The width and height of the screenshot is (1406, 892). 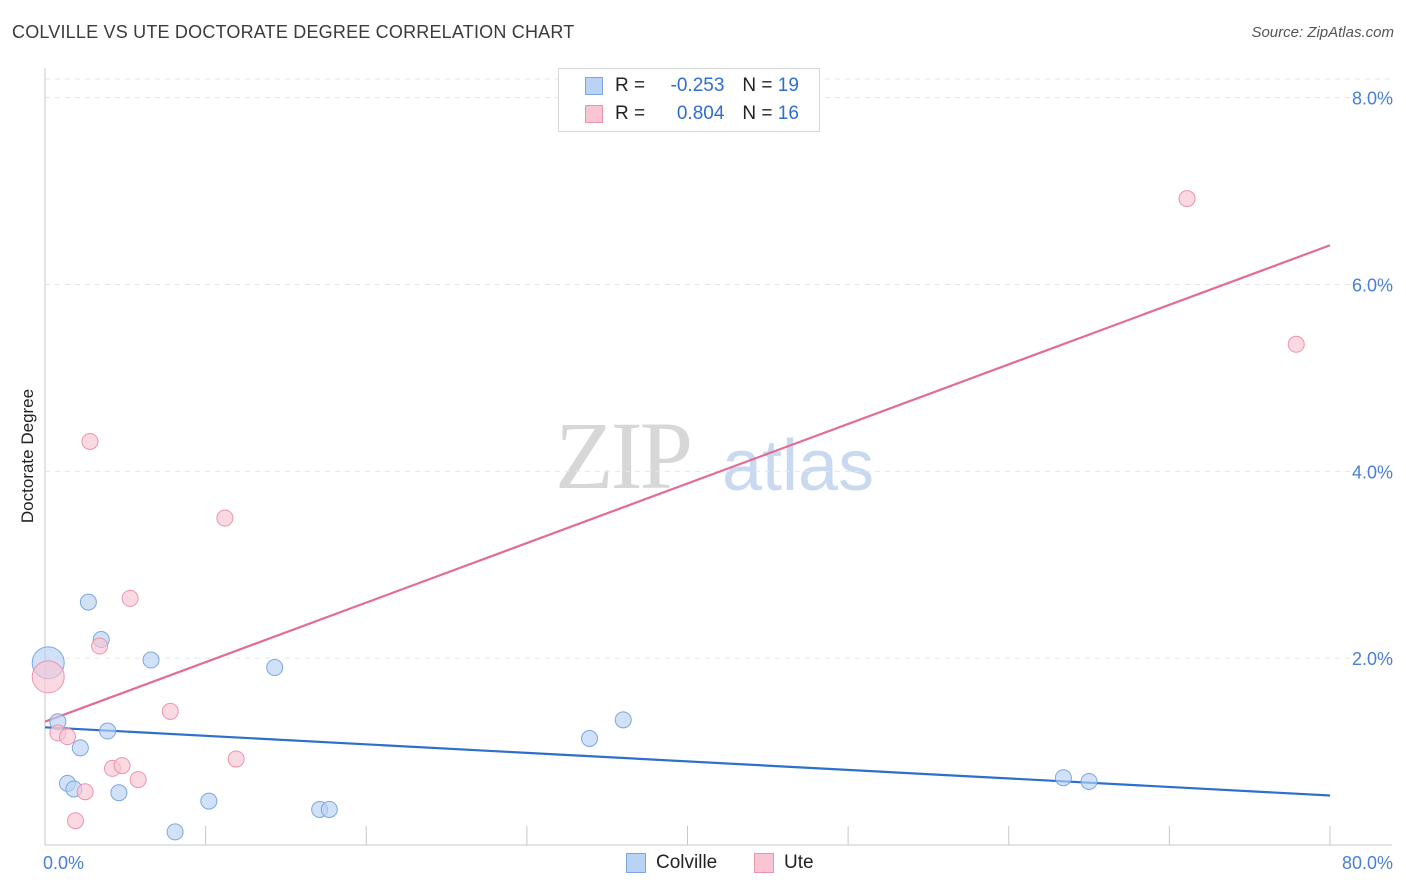 I want to click on legend-item-ute: Ute, so click(x=784, y=863).